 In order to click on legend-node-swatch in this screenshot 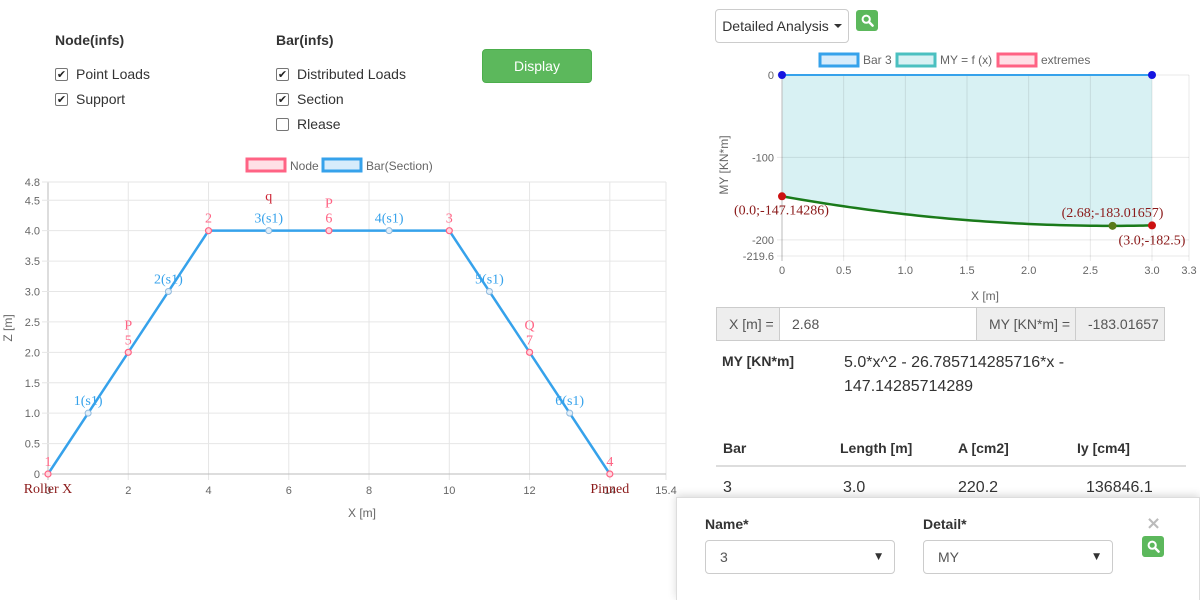, I will do `click(266, 165)`.